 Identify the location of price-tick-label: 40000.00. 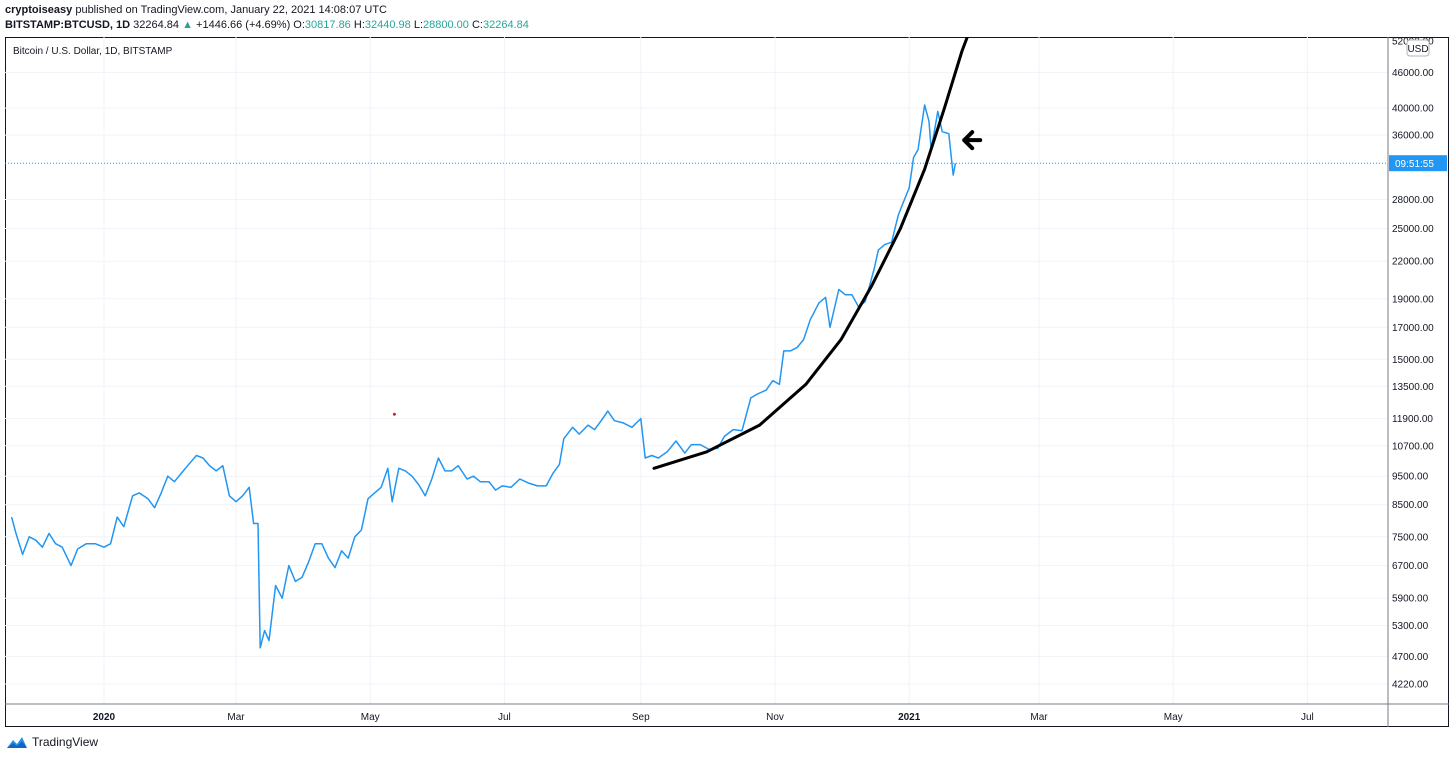
(1413, 109).